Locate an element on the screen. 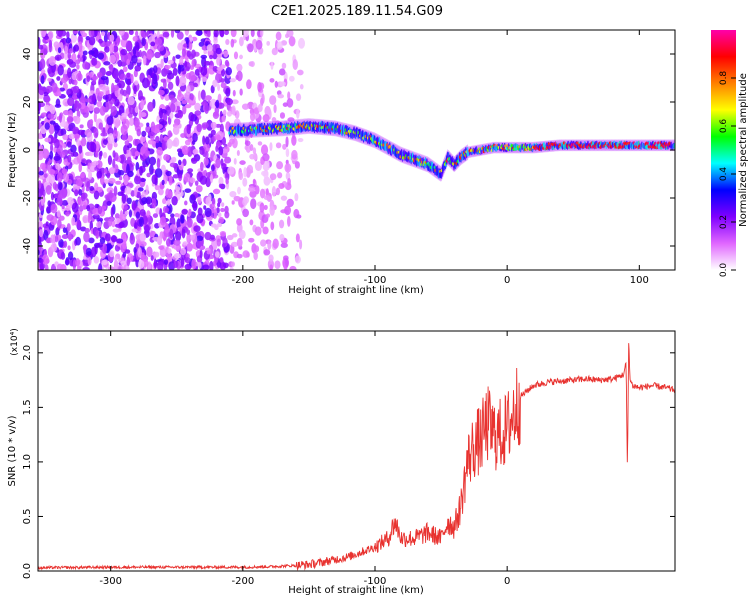  x-tick-label: -300 is located at coordinates (110, 581).